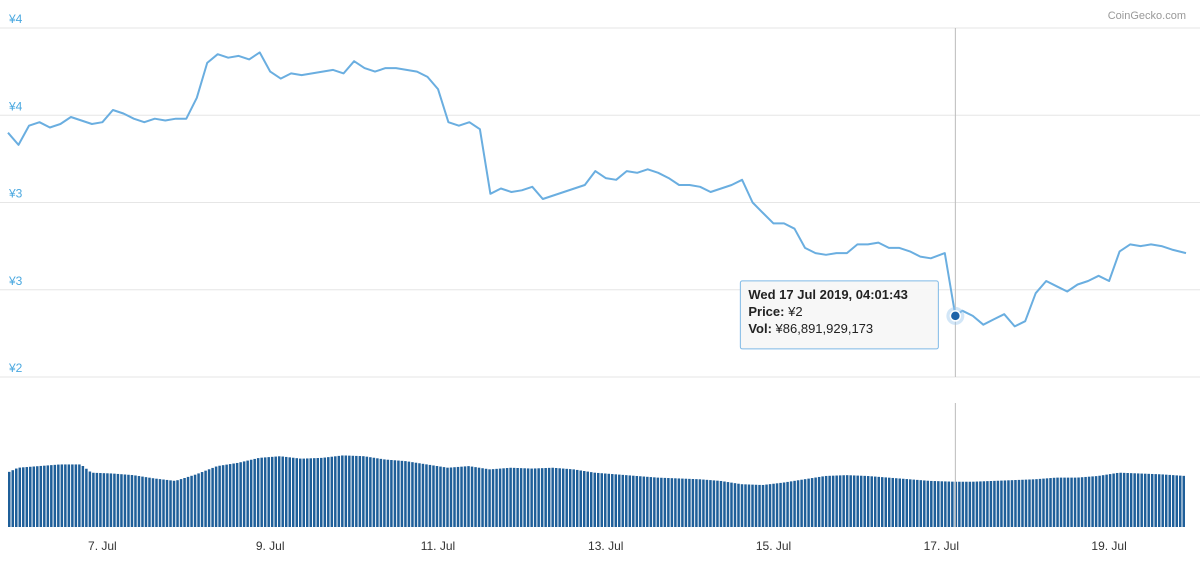  I want to click on y-axis-ticks: ¥4 ¥4 ¥3 ¥3 ¥2, so click(15, 193).